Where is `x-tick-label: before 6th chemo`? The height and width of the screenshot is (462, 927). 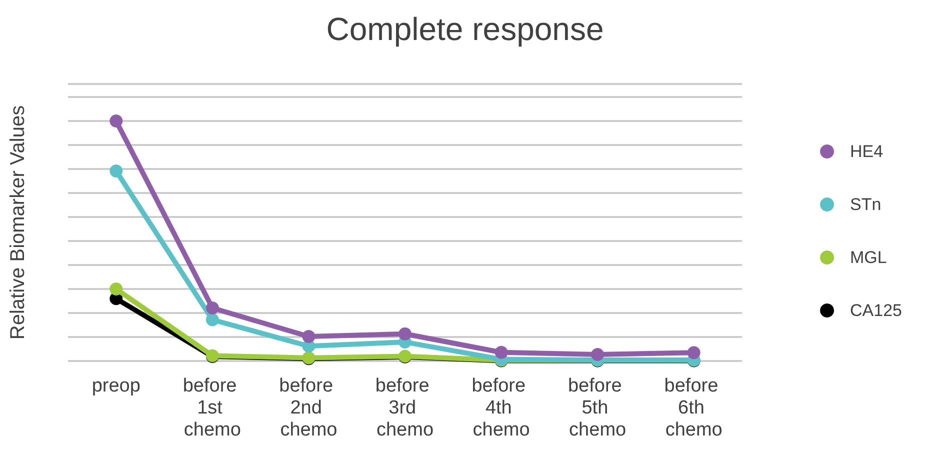
x-tick-label: before 6th chemo is located at coordinates (694, 408).